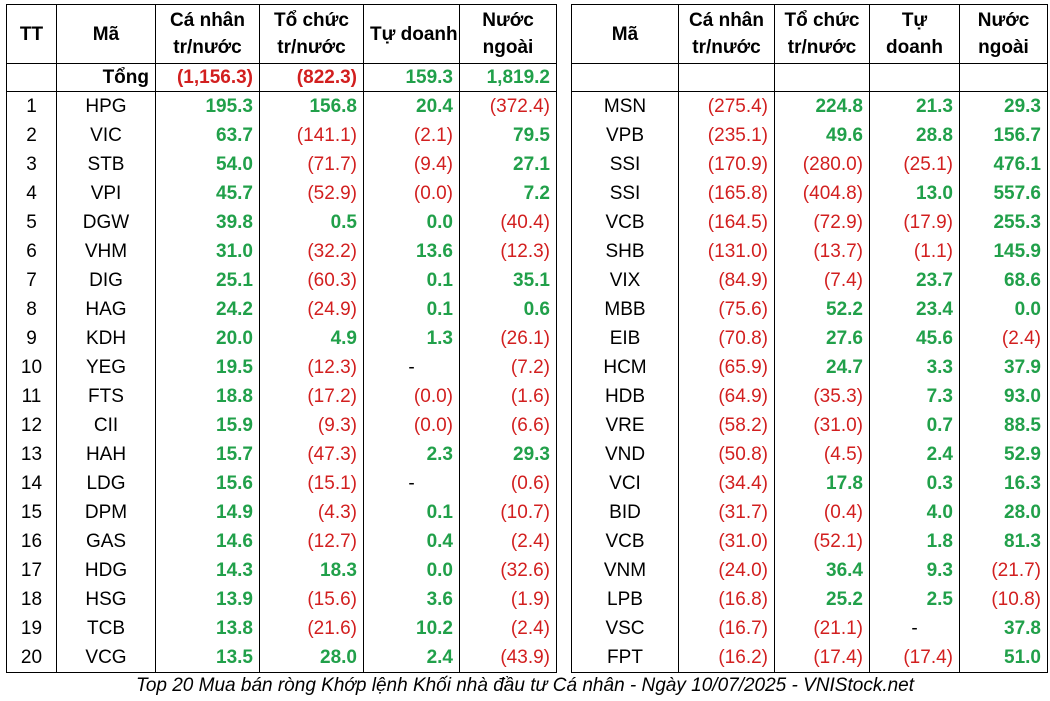  What do you see at coordinates (1003, 164) in the screenshot?
I see `cell-nuoc-ngoai: 476.1` at bounding box center [1003, 164].